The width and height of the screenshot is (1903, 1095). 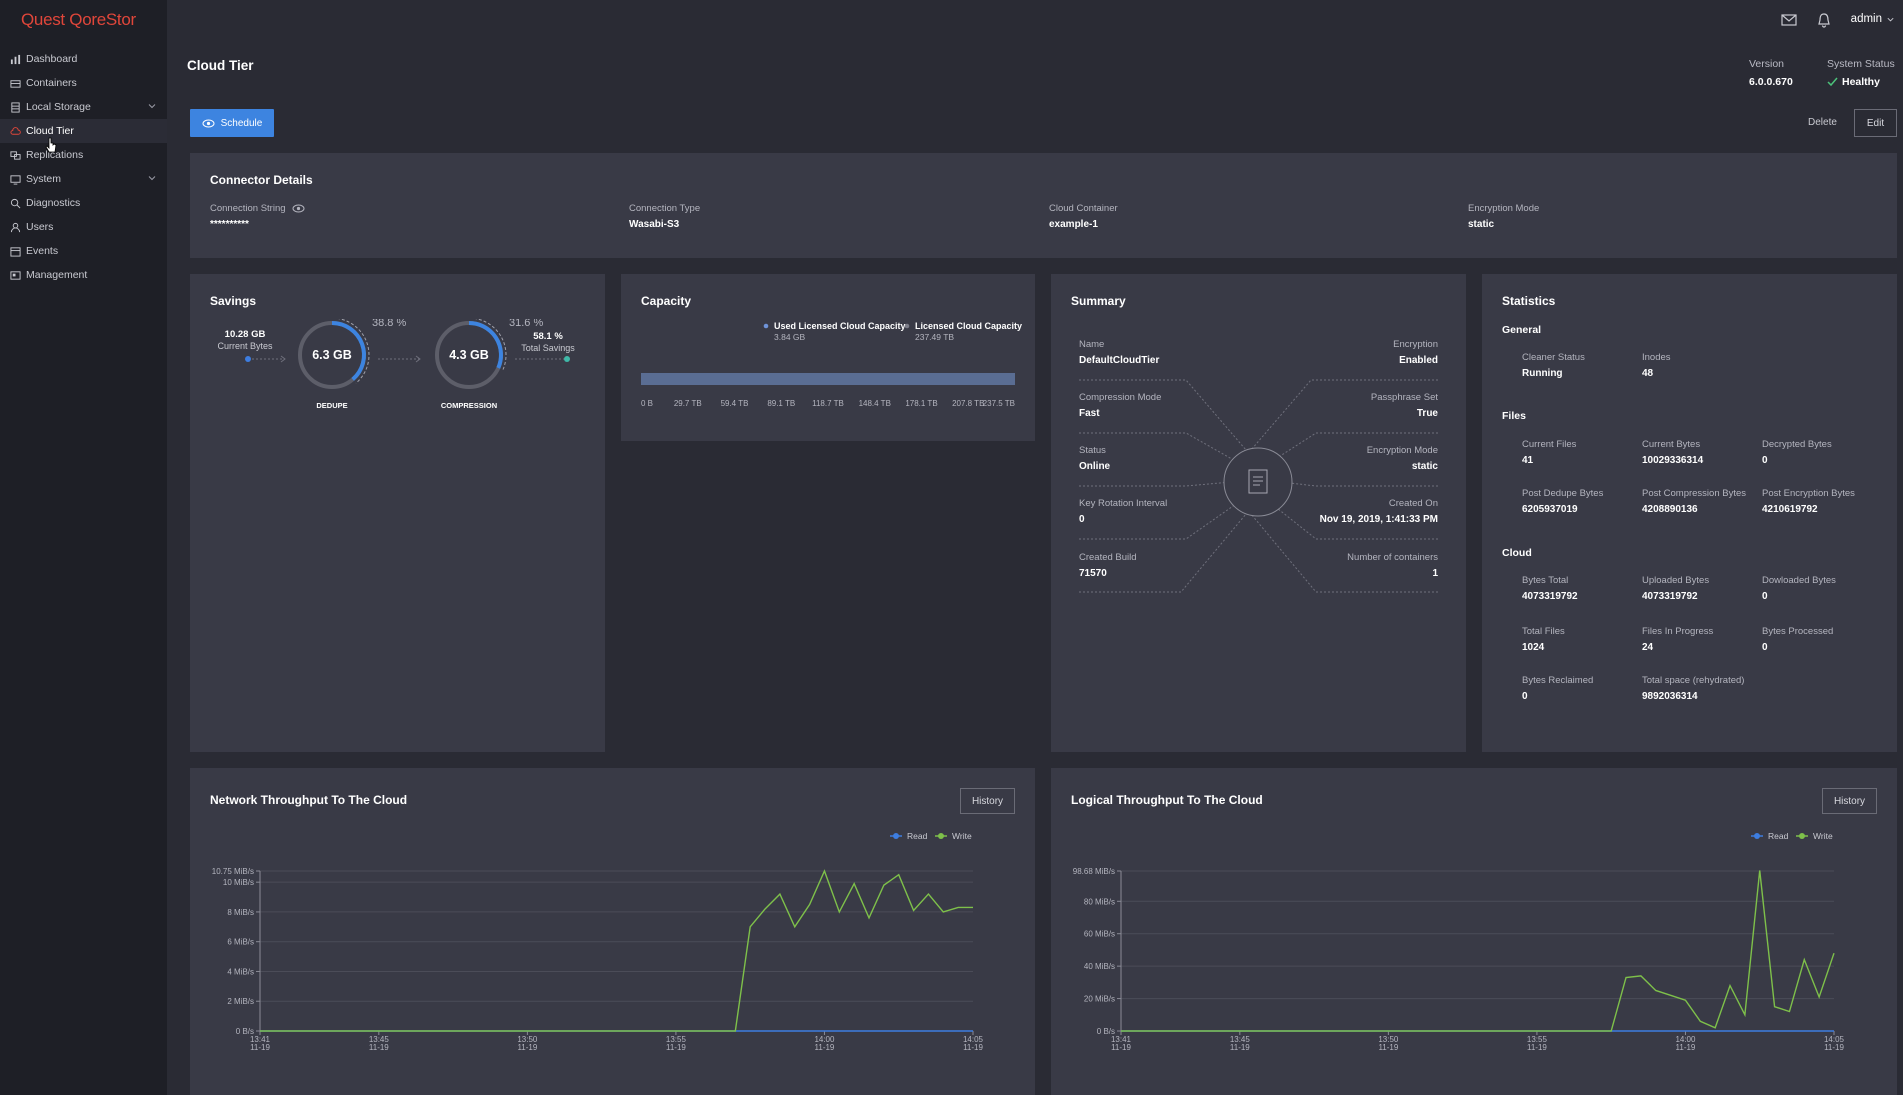 What do you see at coordinates (469, 355) in the screenshot?
I see `compression-value: 4.3 GB` at bounding box center [469, 355].